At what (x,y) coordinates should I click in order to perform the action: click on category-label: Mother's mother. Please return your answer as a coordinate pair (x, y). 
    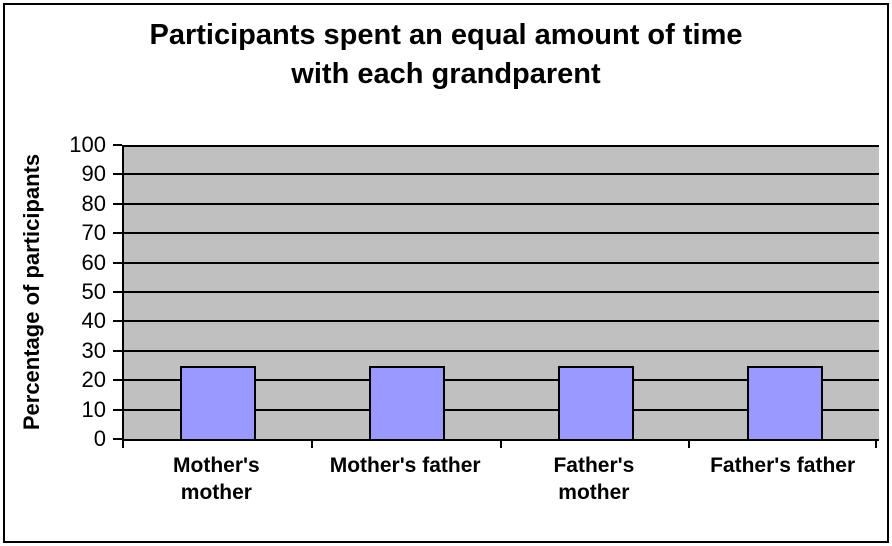
    Looking at the image, I should click on (216, 479).